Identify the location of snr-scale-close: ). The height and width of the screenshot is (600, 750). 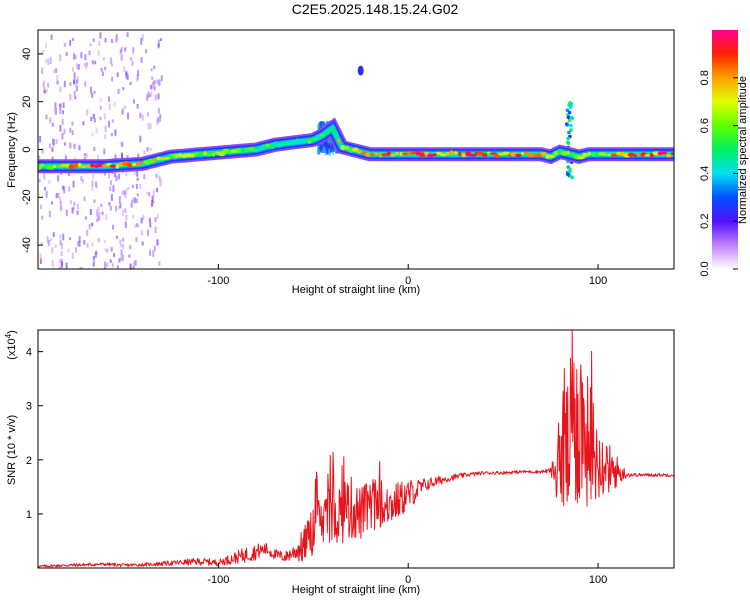
(12, 332).